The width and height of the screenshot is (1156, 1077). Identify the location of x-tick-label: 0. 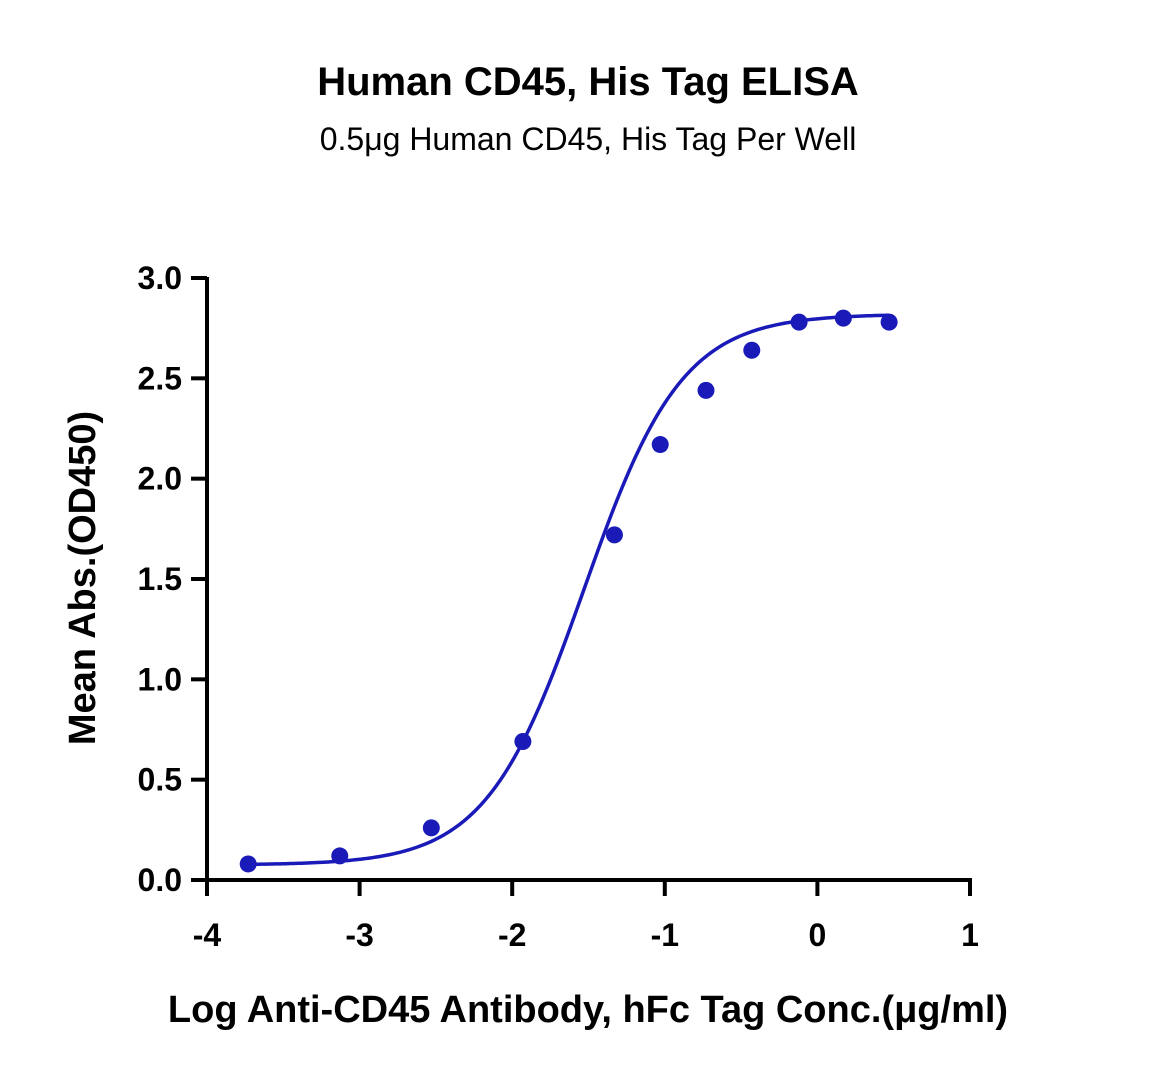
(818, 935).